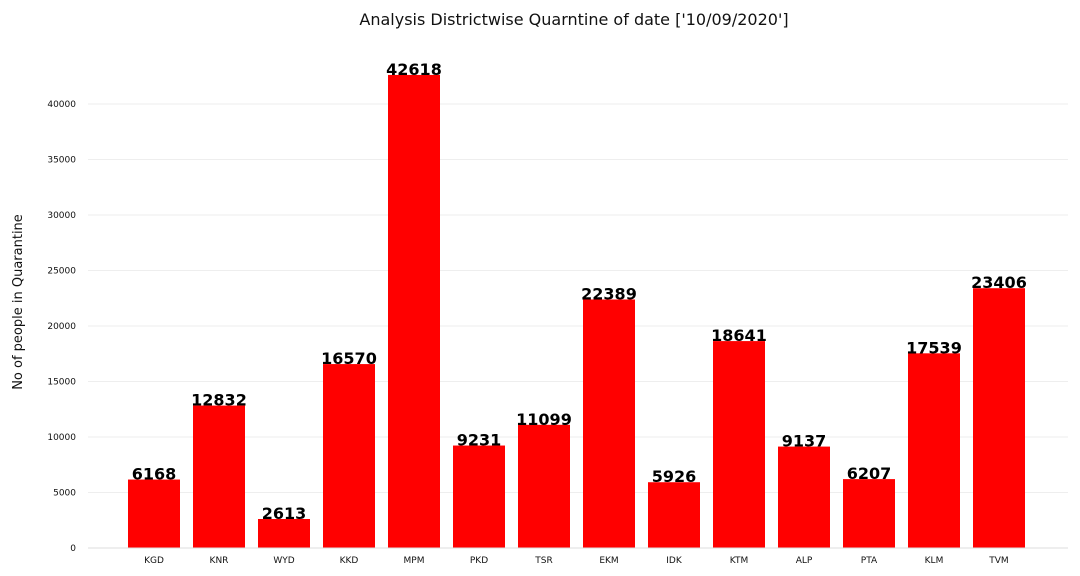 This screenshot has width=1080, height=576. Describe the element at coordinates (869, 513) in the screenshot. I see `bar-pta` at that location.